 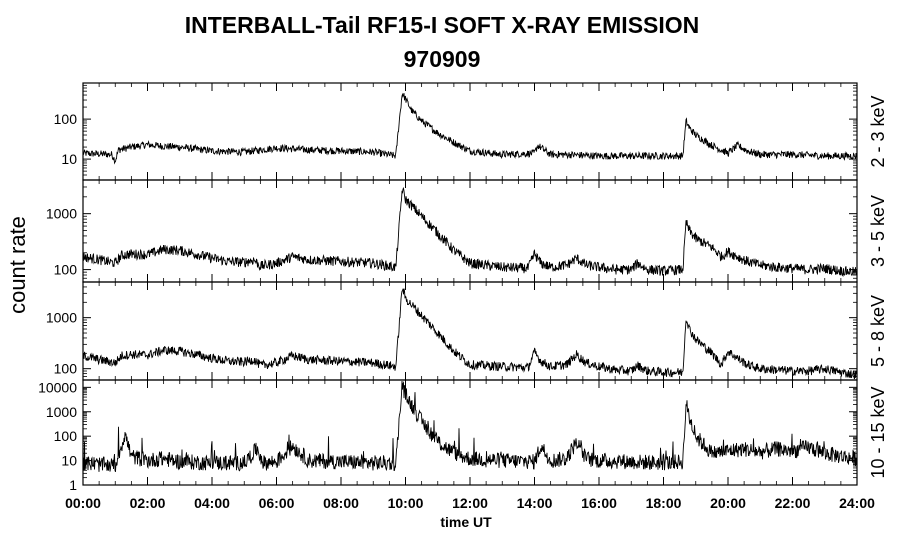 What do you see at coordinates (857, 503) in the screenshot?
I see `x-tick-label: 24:00` at bounding box center [857, 503].